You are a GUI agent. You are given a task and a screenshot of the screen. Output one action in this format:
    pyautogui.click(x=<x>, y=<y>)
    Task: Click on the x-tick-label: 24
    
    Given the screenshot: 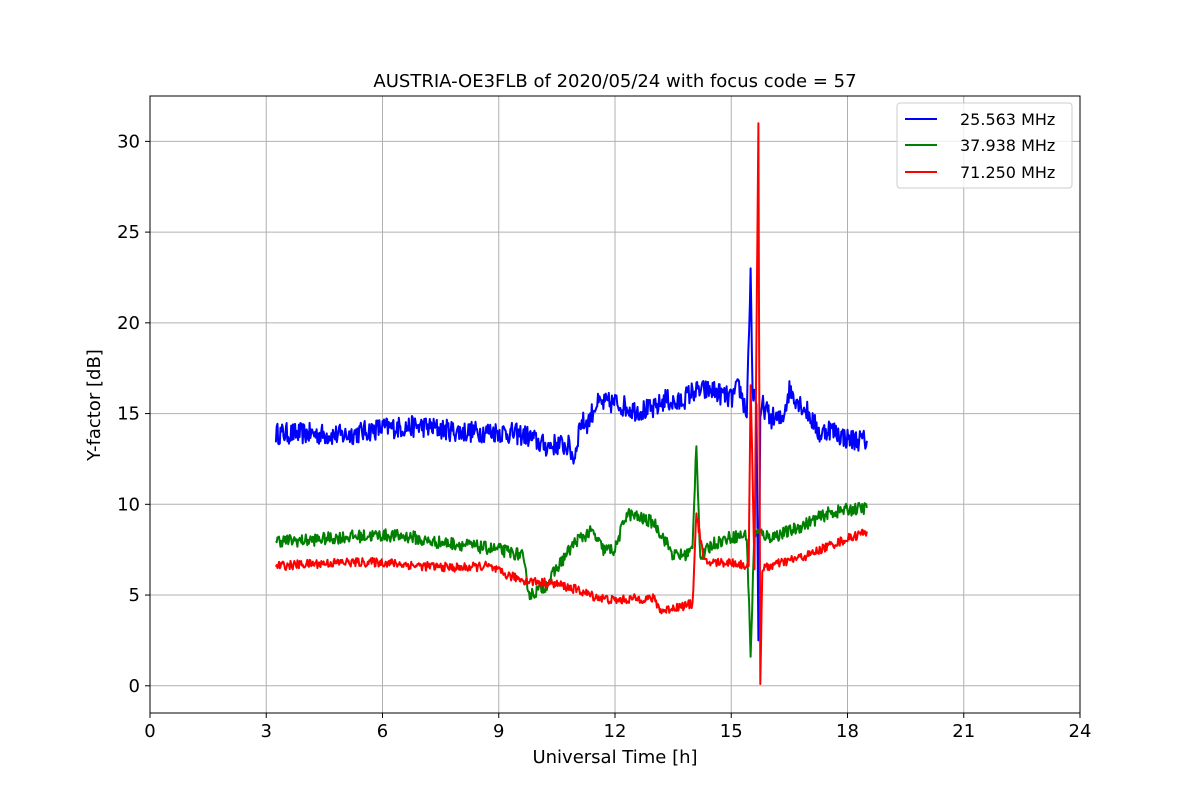 What is the action you would take?
    pyautogui.click(x=1080, y=731)
    